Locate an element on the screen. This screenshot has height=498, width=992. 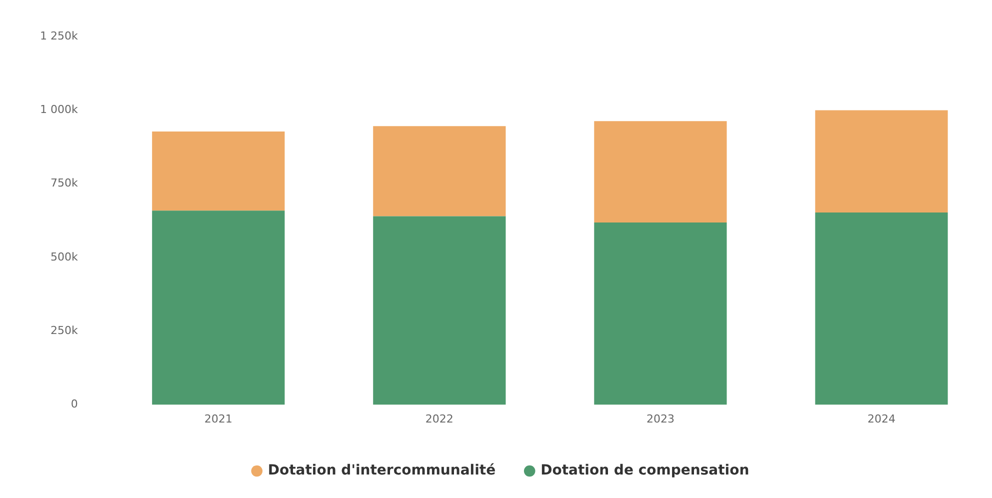
y-tick-label: 250k is located at coordinates (64, 331).